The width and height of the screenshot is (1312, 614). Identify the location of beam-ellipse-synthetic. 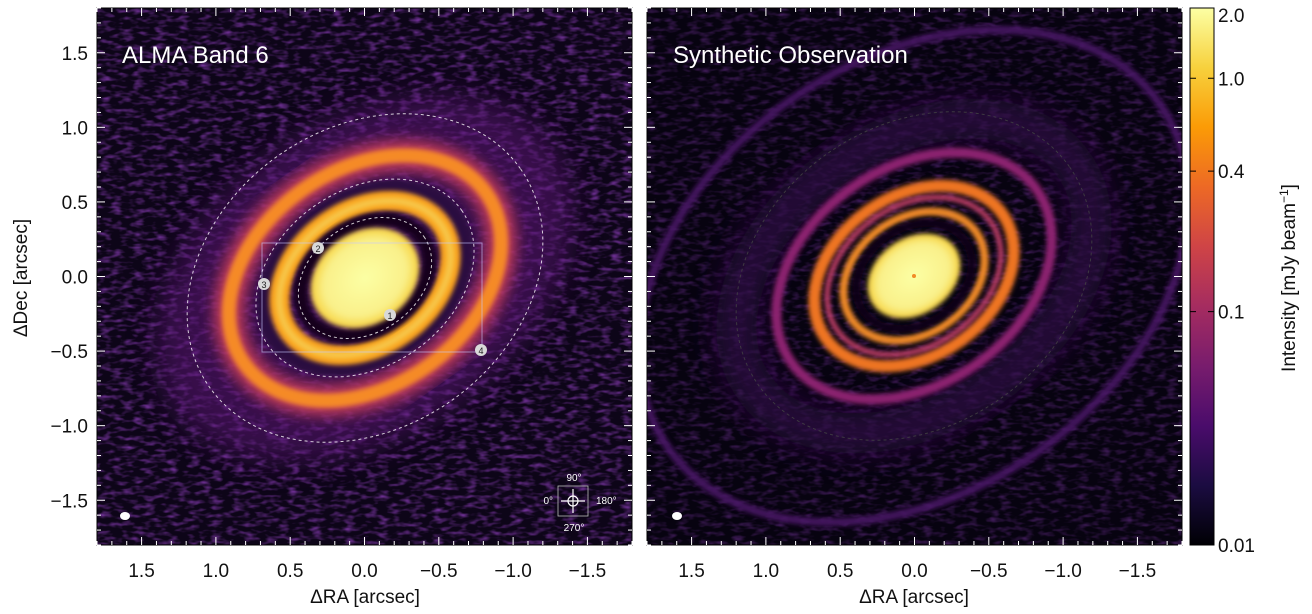
(677, 516).